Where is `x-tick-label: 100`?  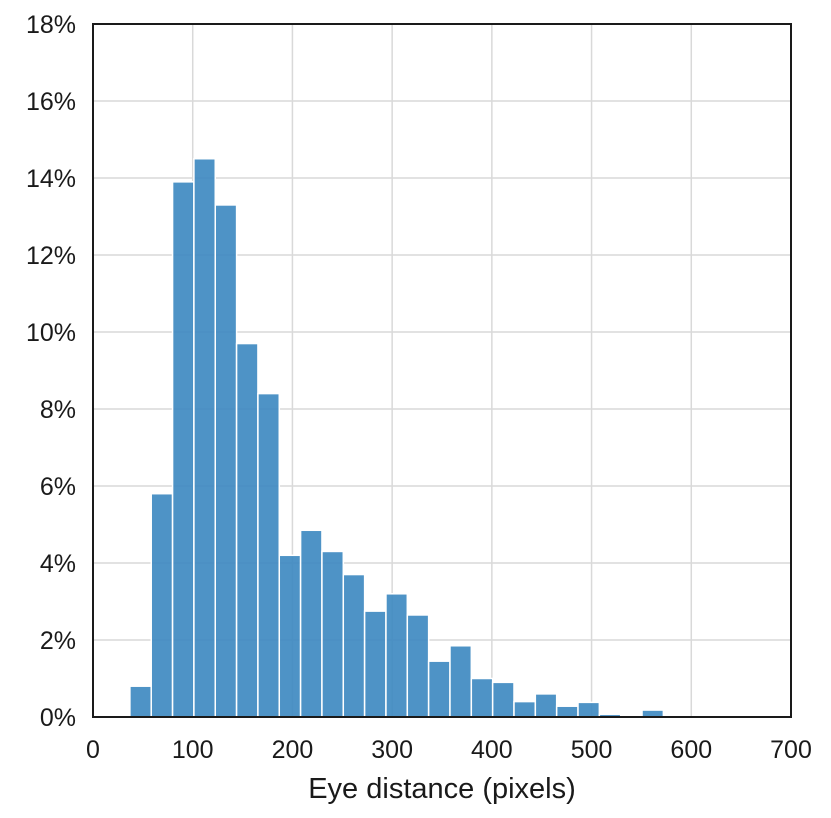 x-tick-label: 100 is located at coordinates (193, 750).